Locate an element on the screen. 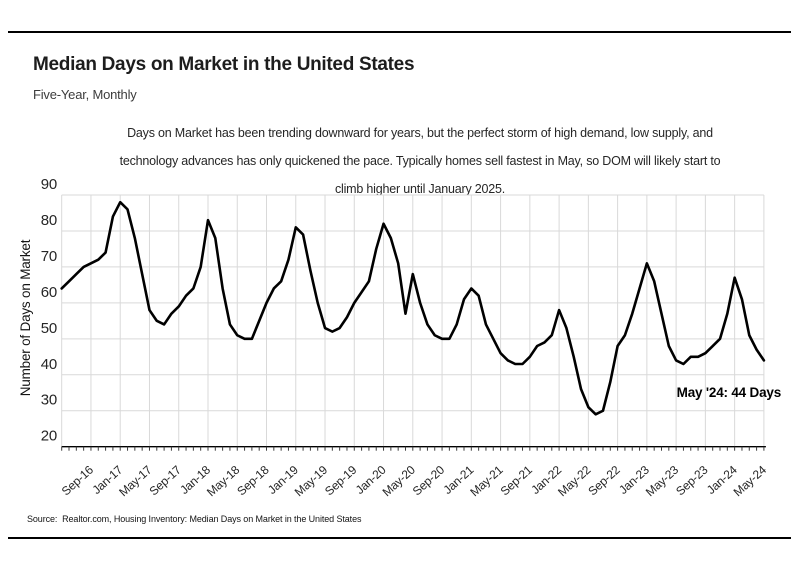 This screenshot has height=580, width=799. y-tick-label: 30 is located at coordinates (49, 400).